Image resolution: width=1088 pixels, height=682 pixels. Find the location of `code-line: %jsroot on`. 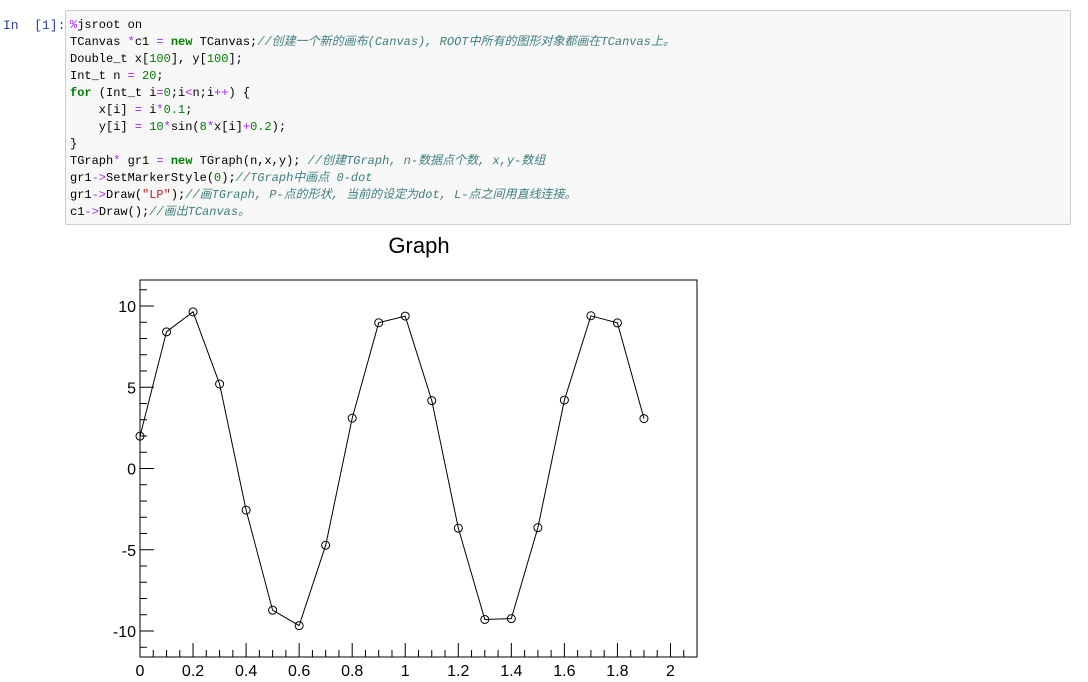

code-line: %jsroot on is located at coordinates (568, 25).